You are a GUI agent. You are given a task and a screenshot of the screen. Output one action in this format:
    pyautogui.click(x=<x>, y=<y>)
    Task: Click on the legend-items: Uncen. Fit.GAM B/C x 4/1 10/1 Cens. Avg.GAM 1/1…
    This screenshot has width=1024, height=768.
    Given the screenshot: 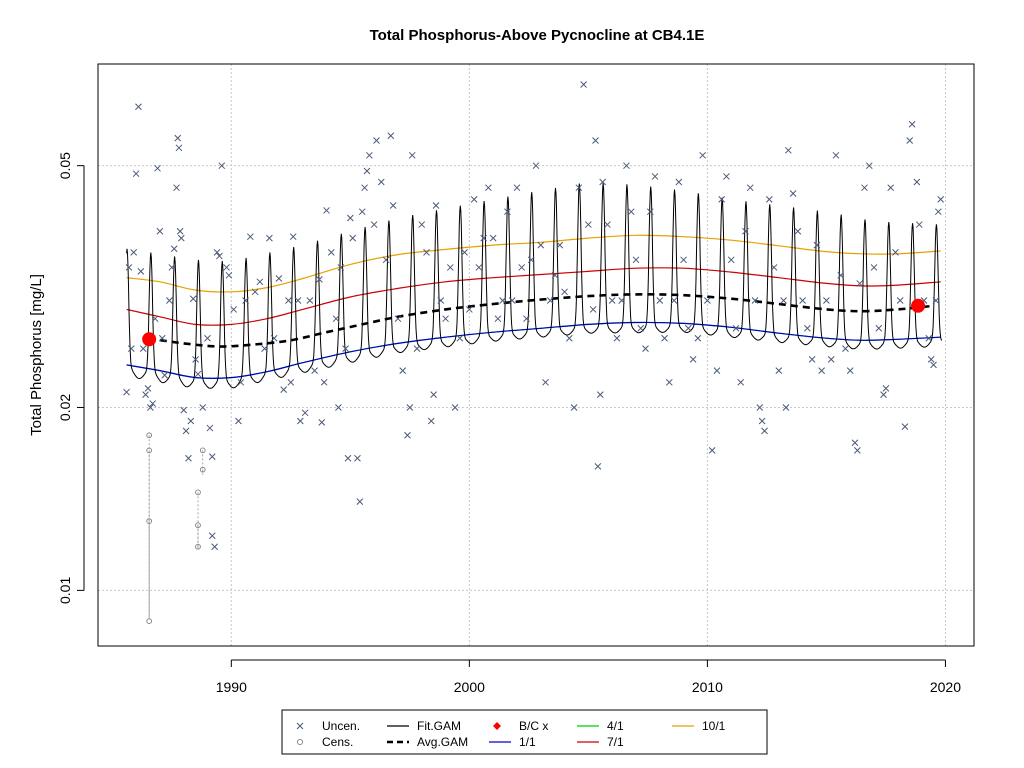 What is the action you would take?
    pyautogui.click(x=511, y=734)
    